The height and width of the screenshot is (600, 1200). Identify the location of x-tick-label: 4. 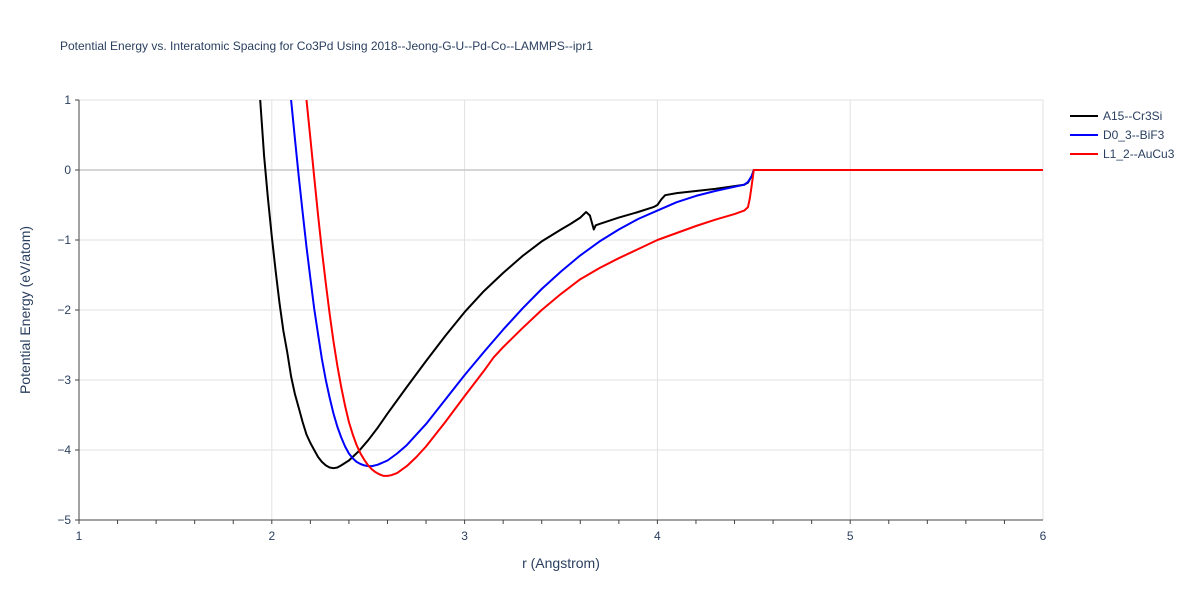
(657, 536).